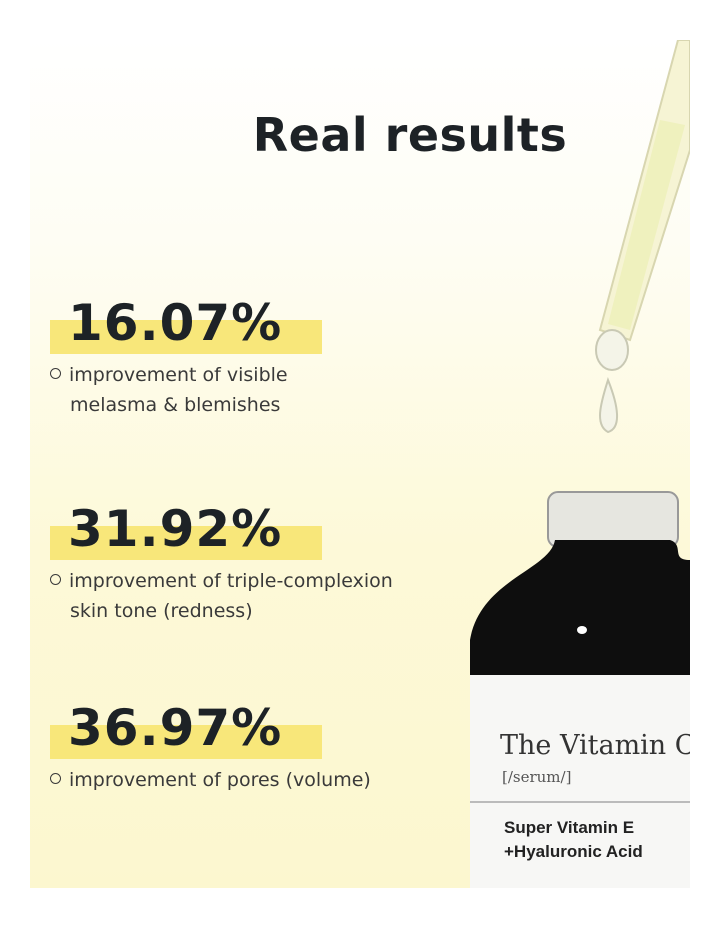 This screenshot has width=720, height=928. I want to click on stat-value: 16.07%, so click(175, 323).